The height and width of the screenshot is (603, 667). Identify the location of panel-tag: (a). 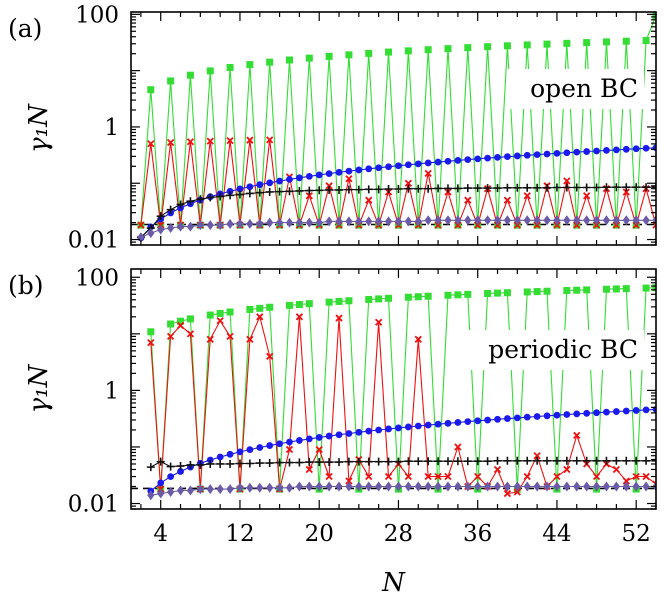
(25, 28).